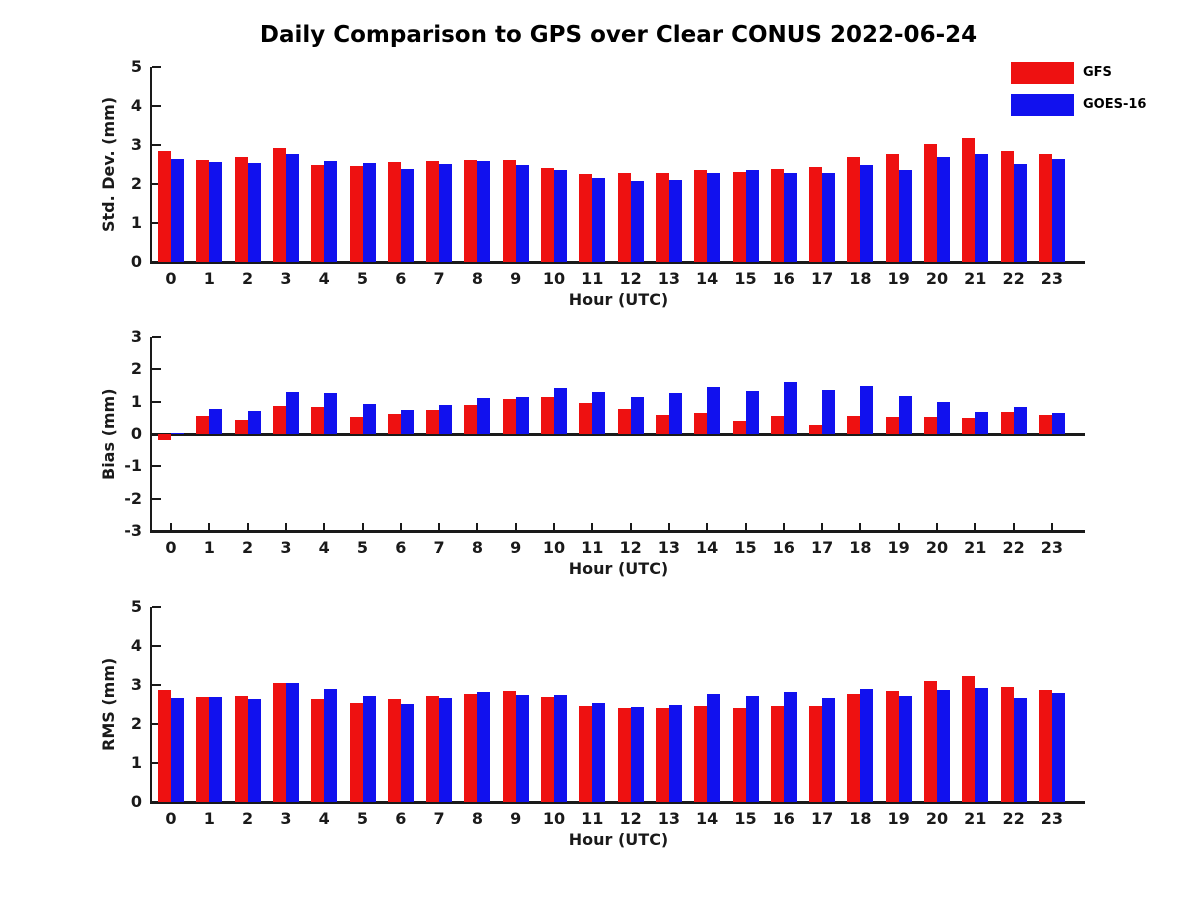  I want to click on y-tick-label: -1, so click(133, 466).